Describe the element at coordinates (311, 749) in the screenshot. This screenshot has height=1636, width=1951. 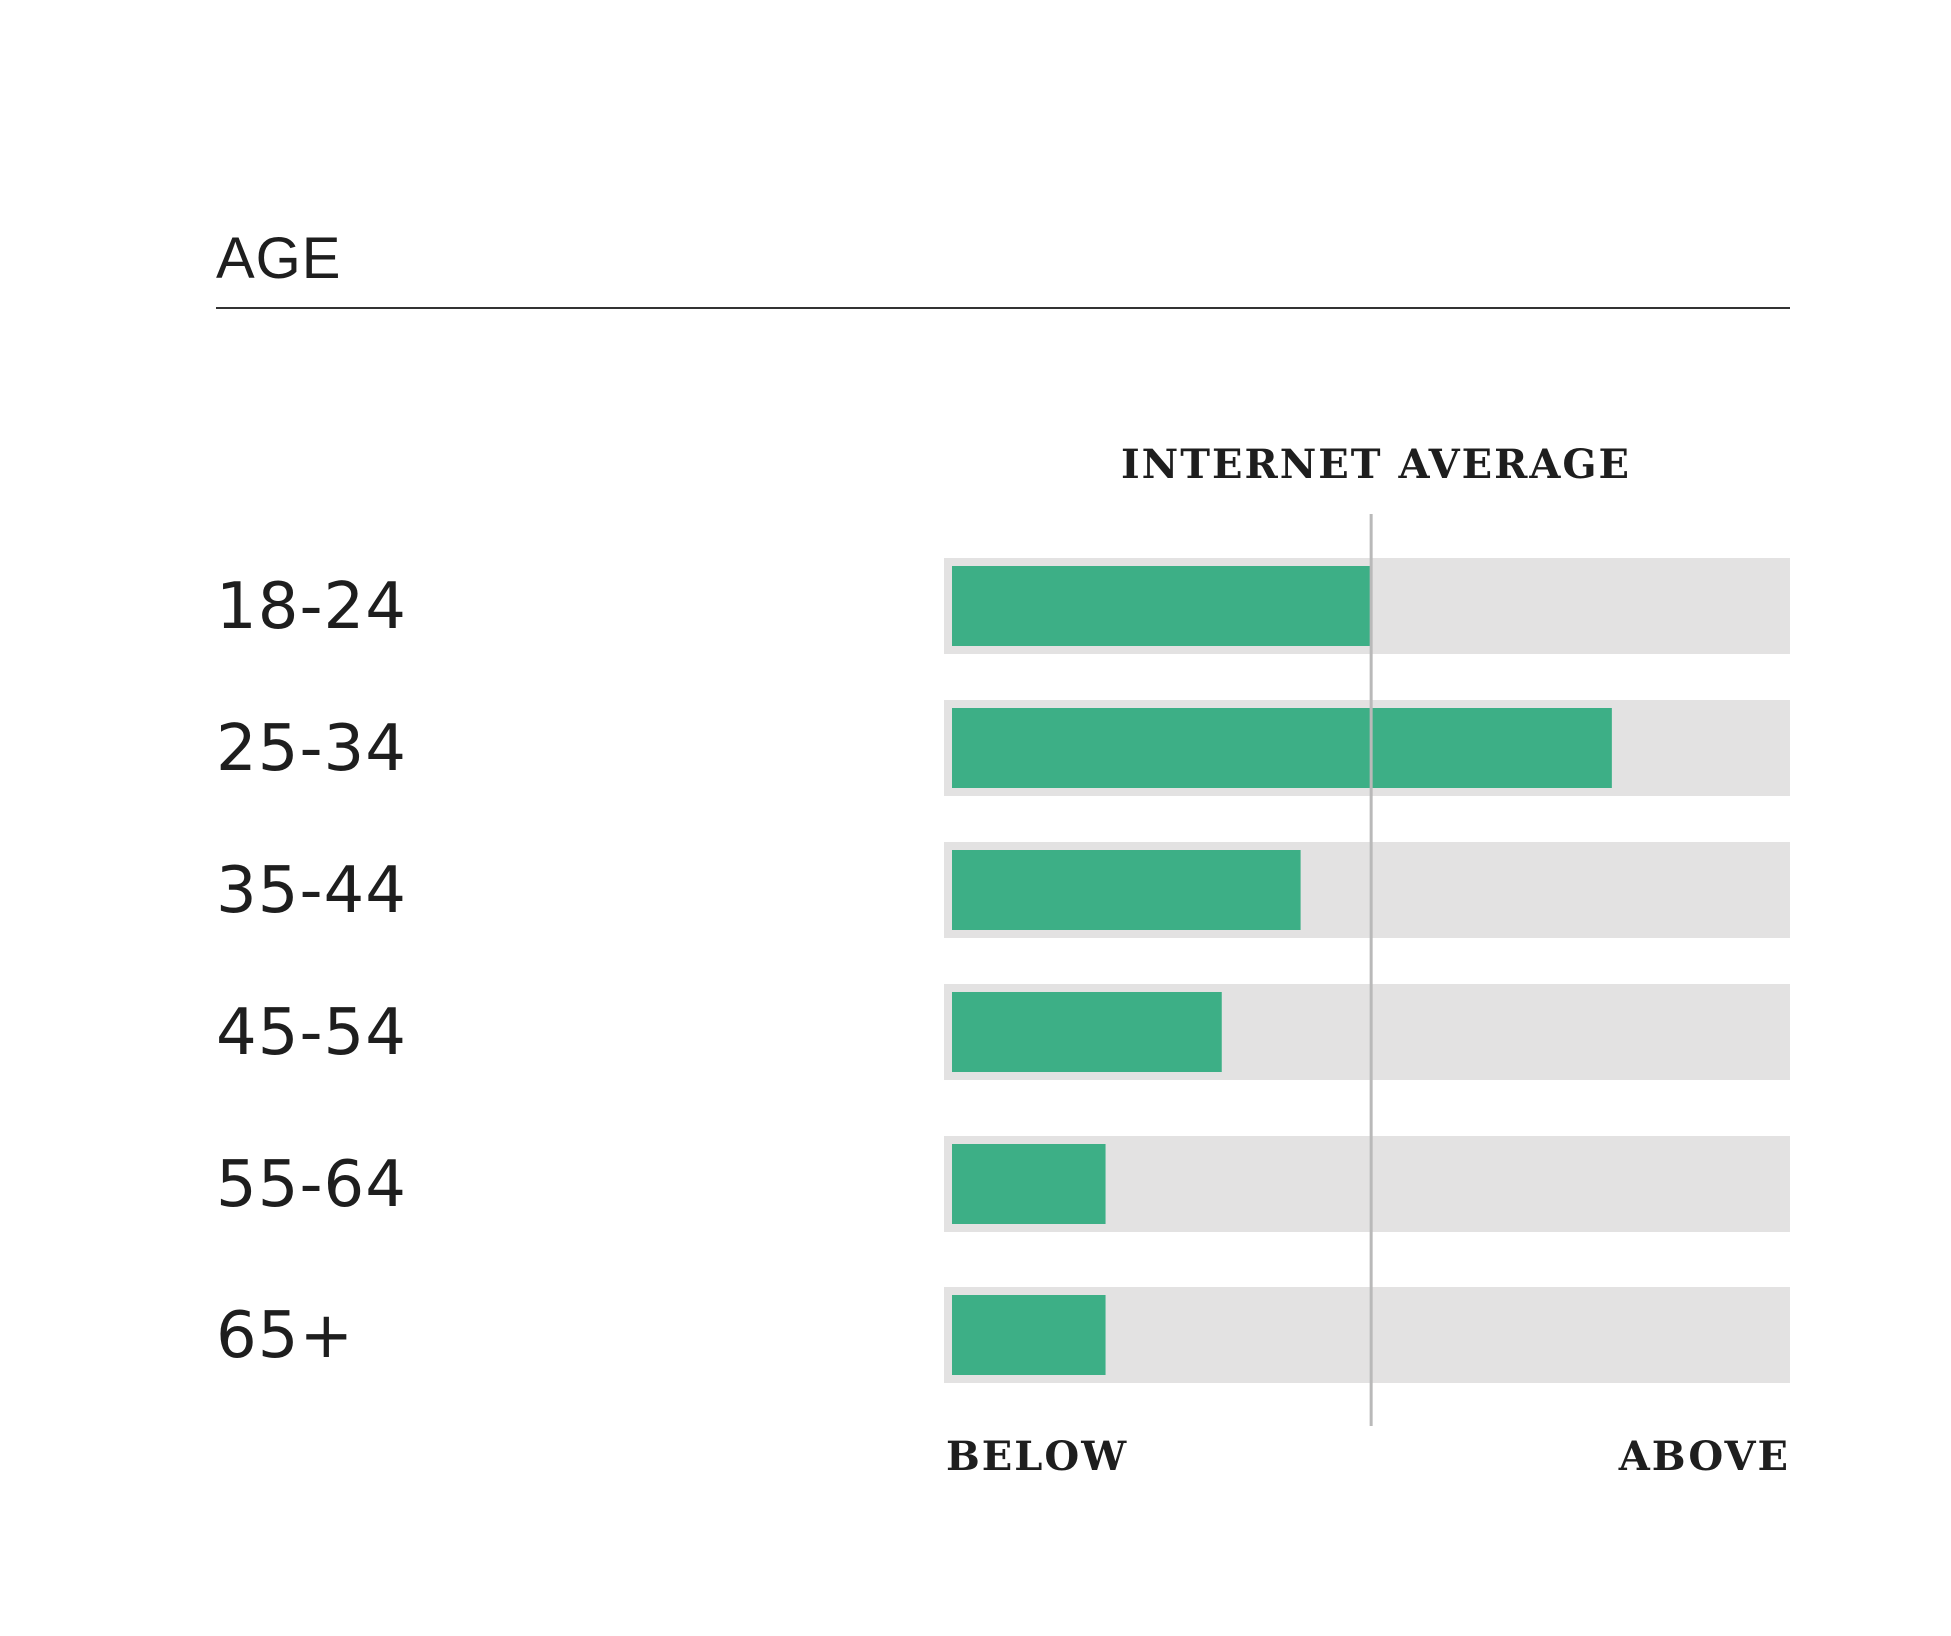
I see `category-label: 25-34` at that location.